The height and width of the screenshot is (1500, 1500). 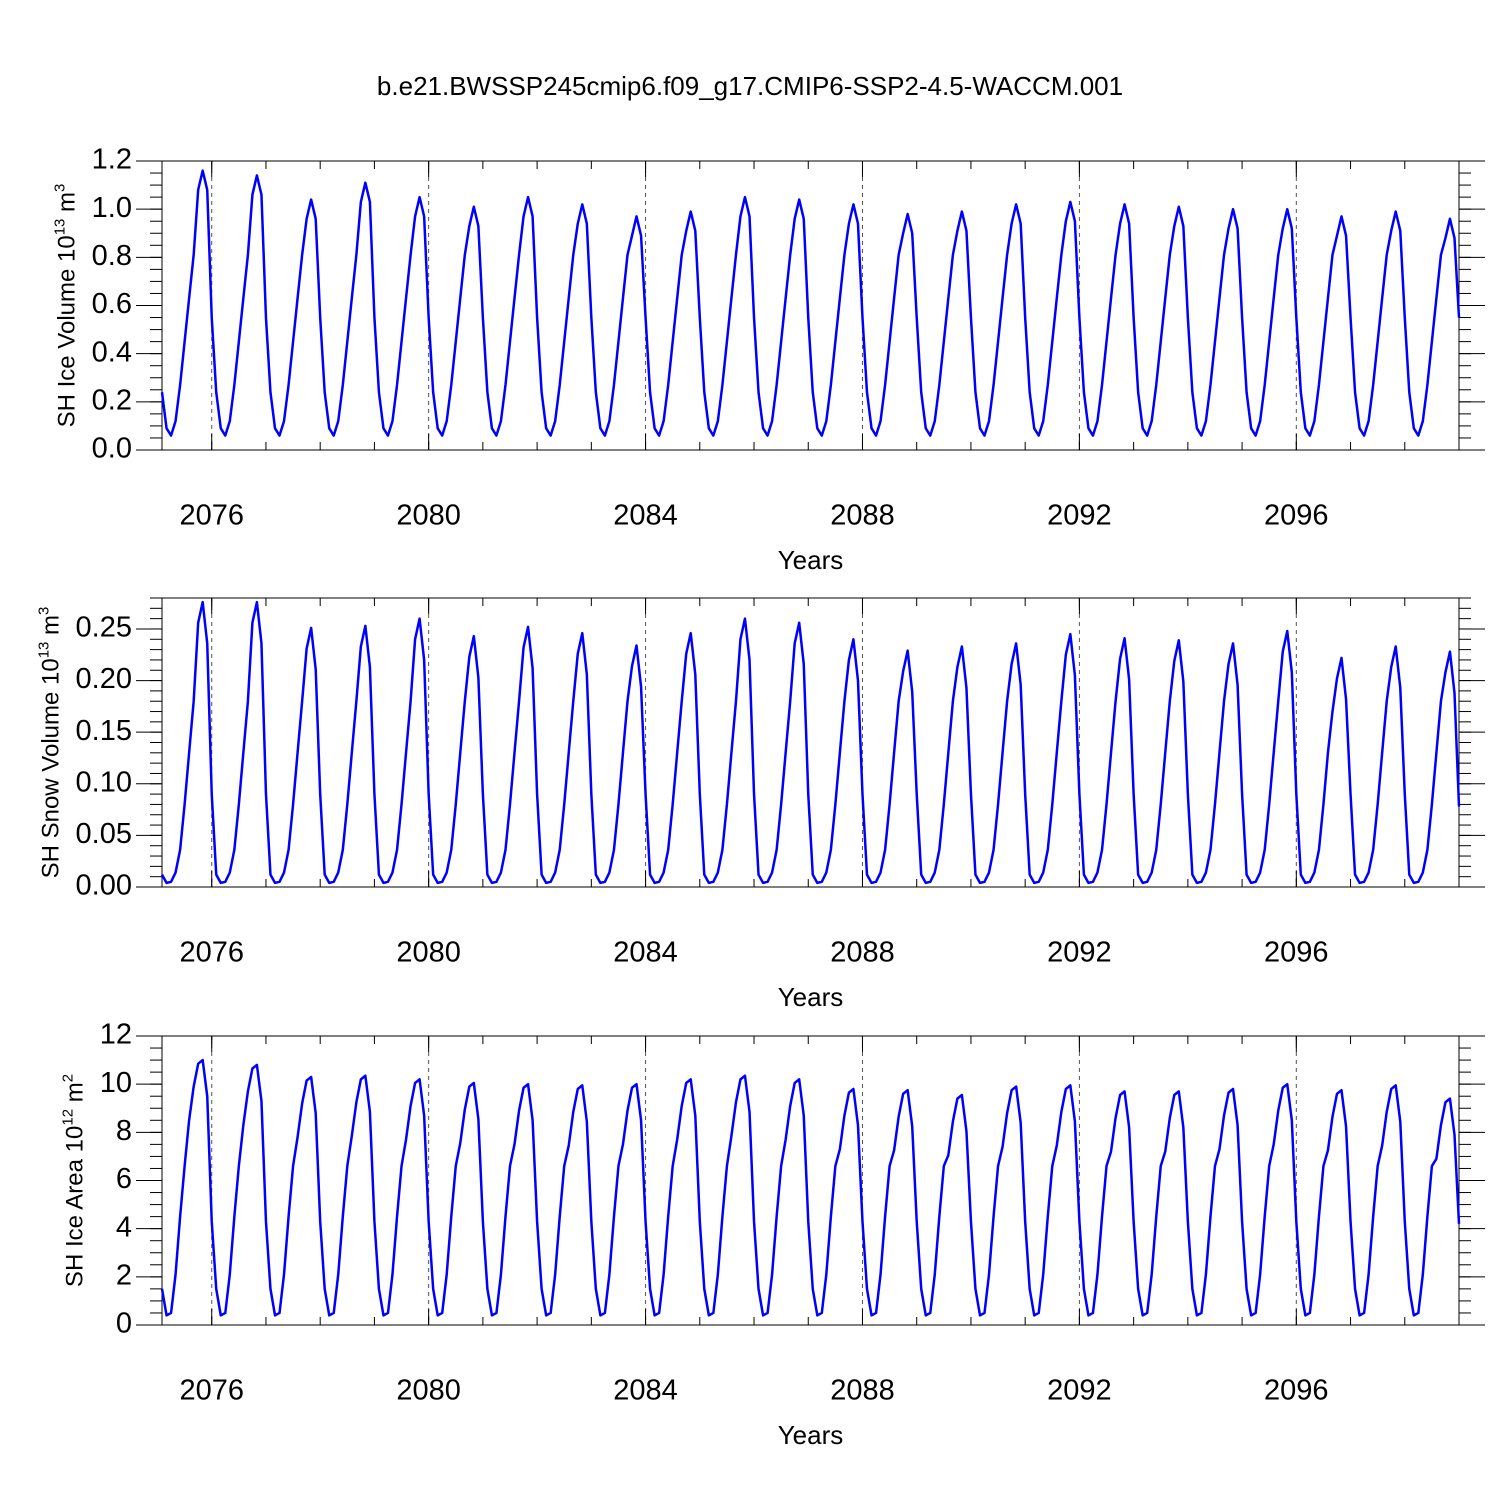 What do you see at coordinates (112, 304) in the screenshot?
I see `y-tick-label: 0.6` at bounding box center [112, 304].